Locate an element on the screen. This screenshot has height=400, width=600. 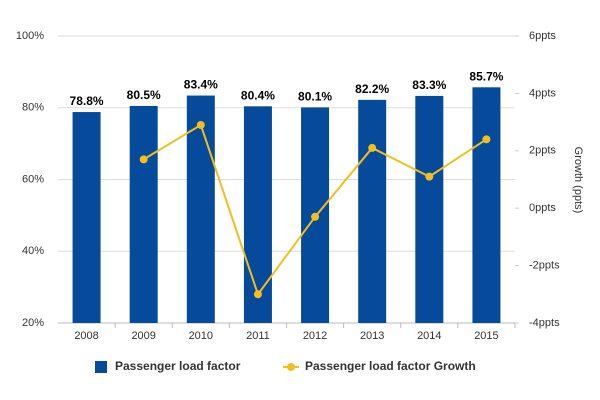
data-label: 82.2% is located at coordinates (372, 89).